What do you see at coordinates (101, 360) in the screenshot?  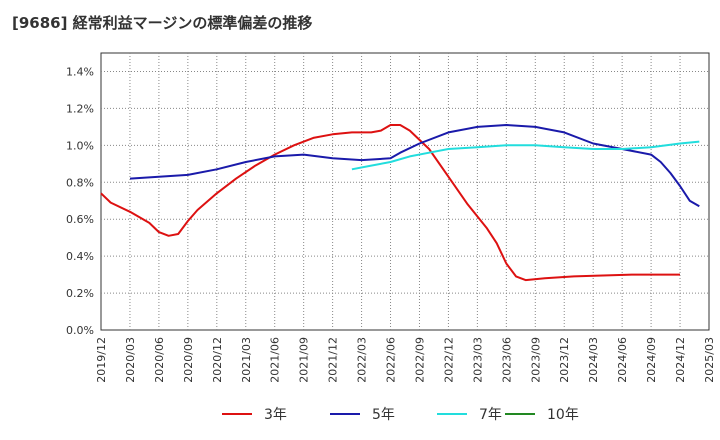 I see `x-tick-label: 2019/12` at bounding box center [101, 360].